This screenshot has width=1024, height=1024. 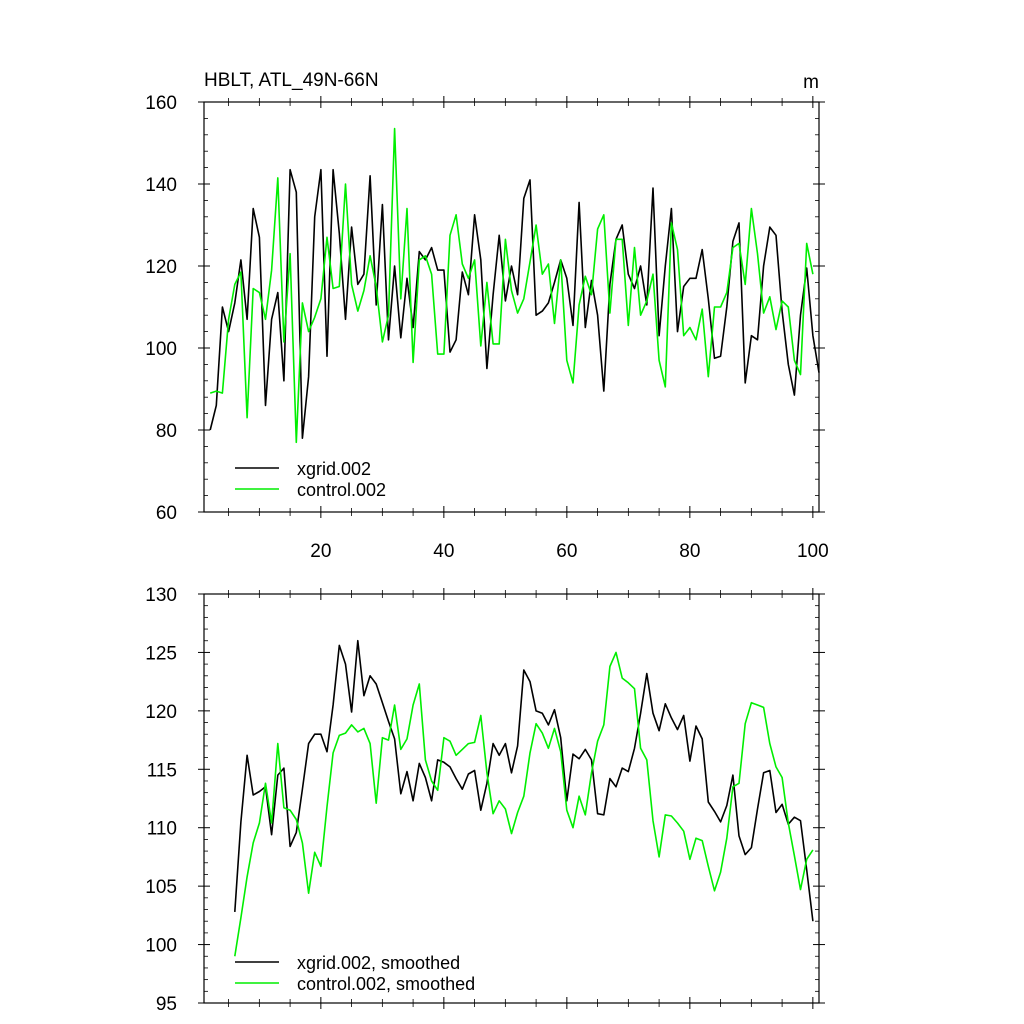 I want to click on y-tick-label: 110, so click(x=162, y=829).